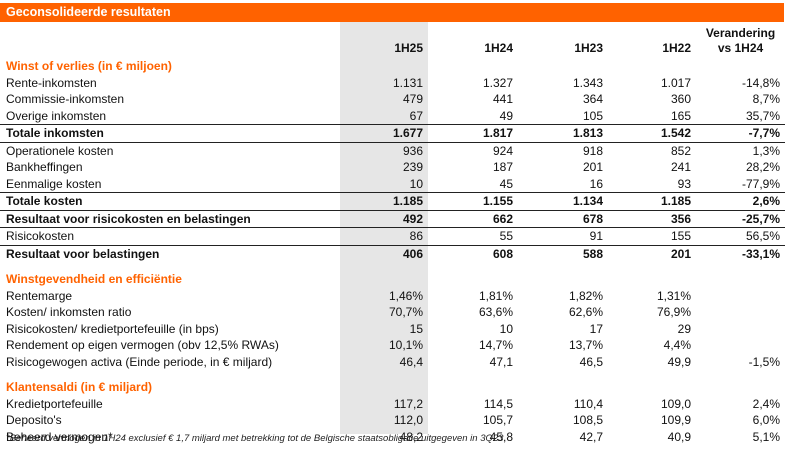 The height and width of the screenshot is (449, 785). Describe the element at coordinates (592, 167) in the screenshot. I see `value-1h23: 201` at that location.